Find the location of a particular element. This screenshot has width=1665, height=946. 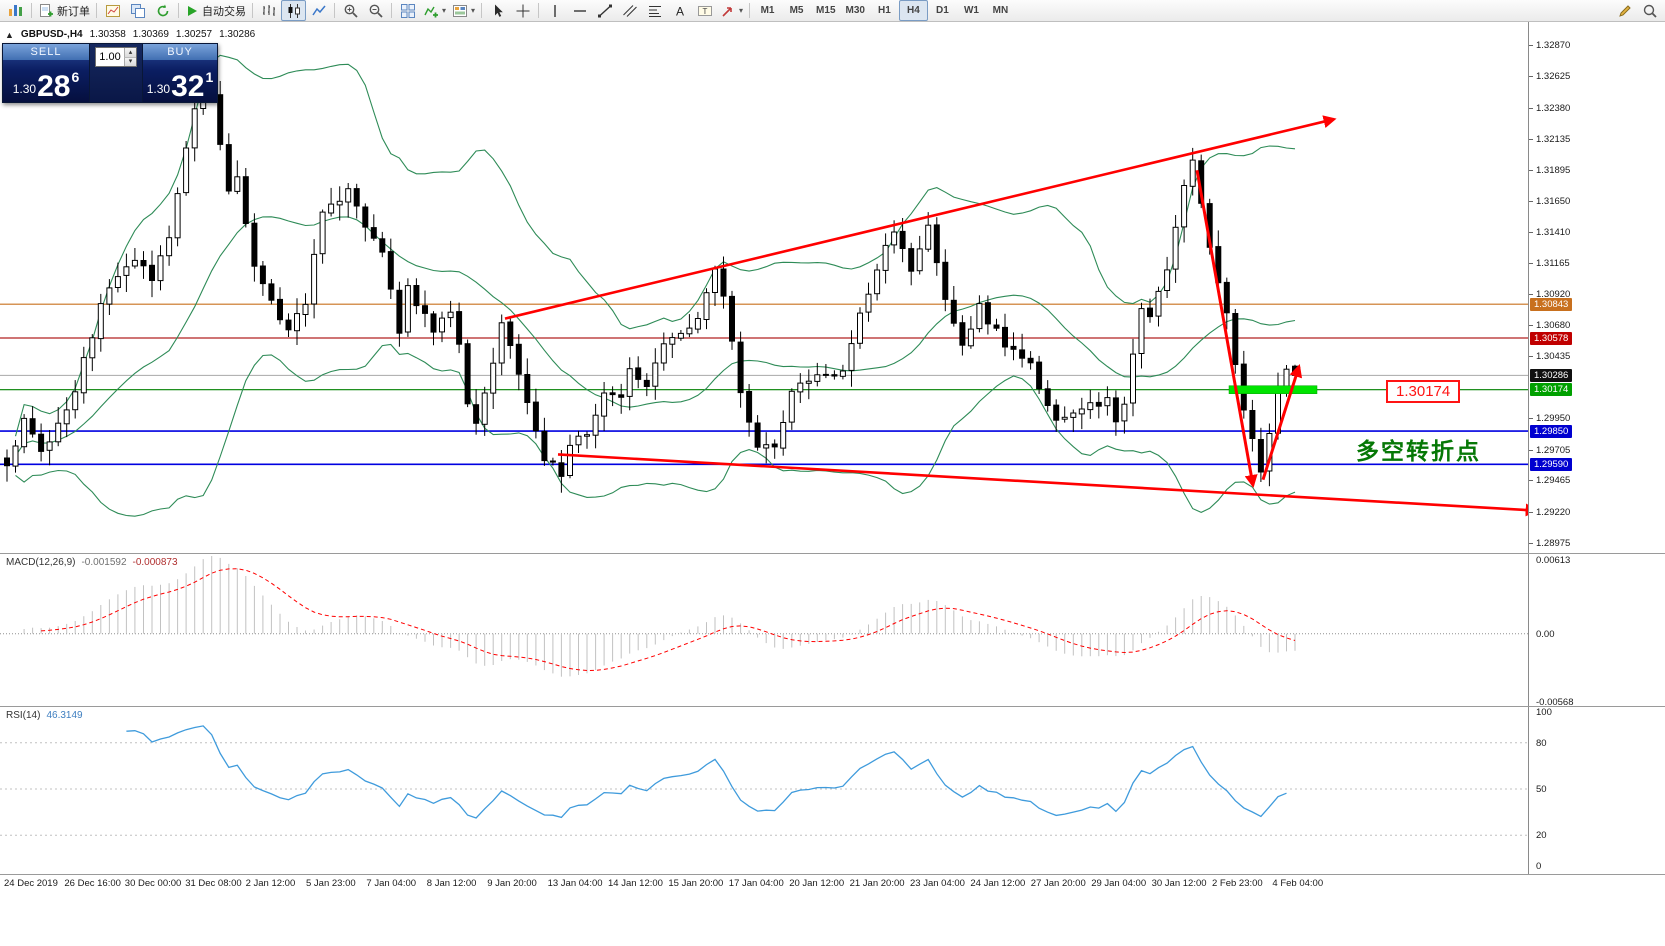

chart-bars-icon is located at coordinates (269, 11).